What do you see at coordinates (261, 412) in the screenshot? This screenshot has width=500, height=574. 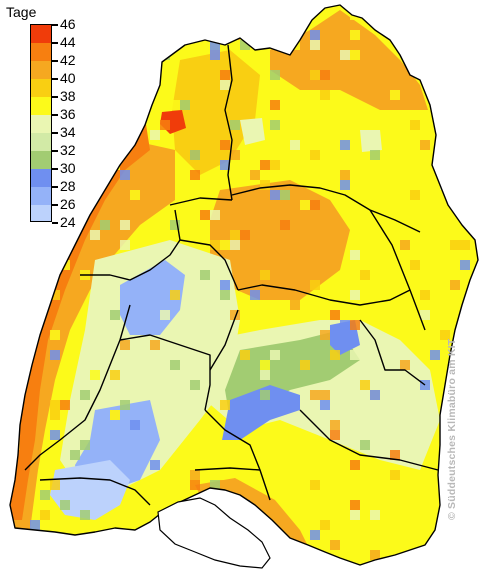 I see `zone-jura-blue` at bounding box center [261, 412].